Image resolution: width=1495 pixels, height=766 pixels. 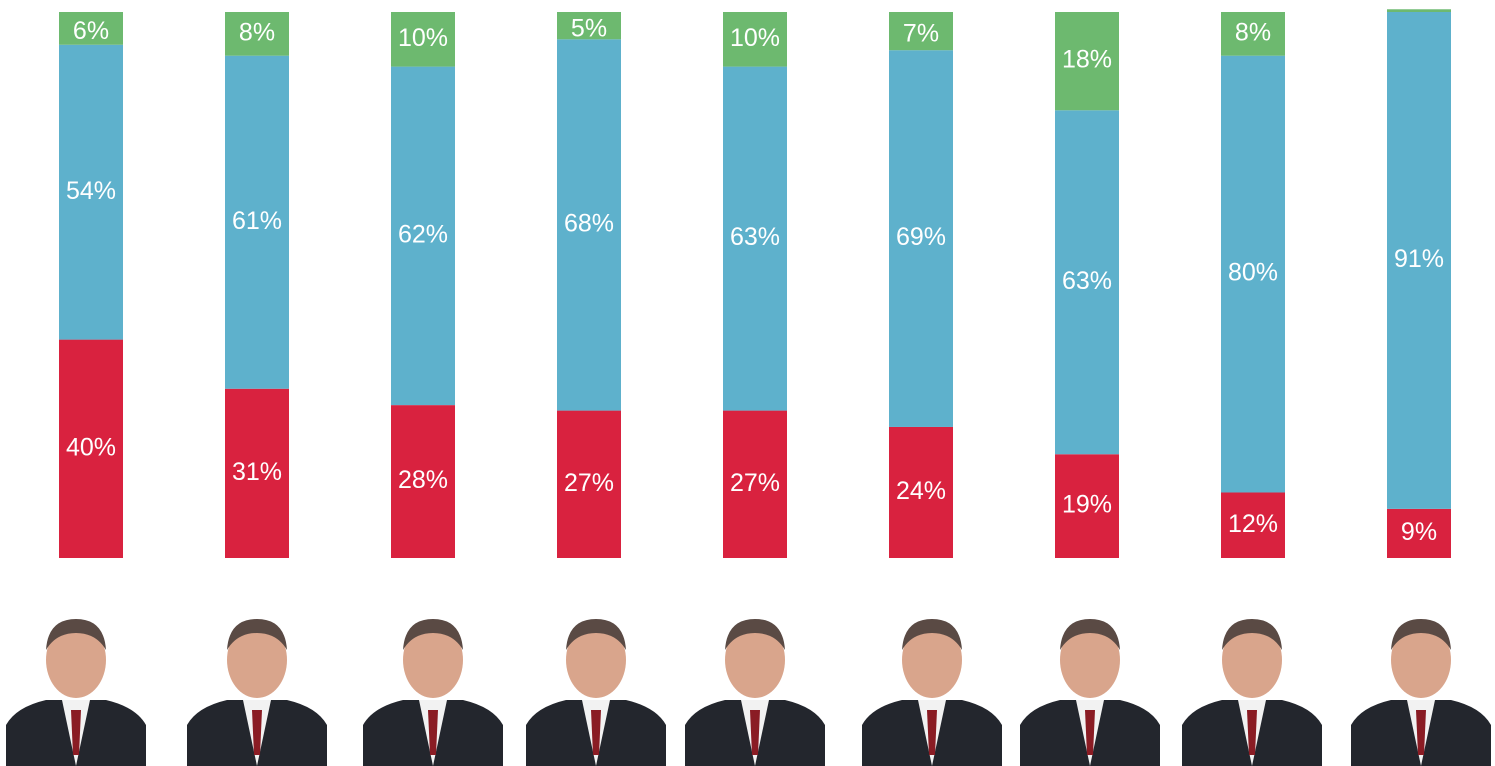 I want to click on value-label: 62%, so click(x=423, y=234).